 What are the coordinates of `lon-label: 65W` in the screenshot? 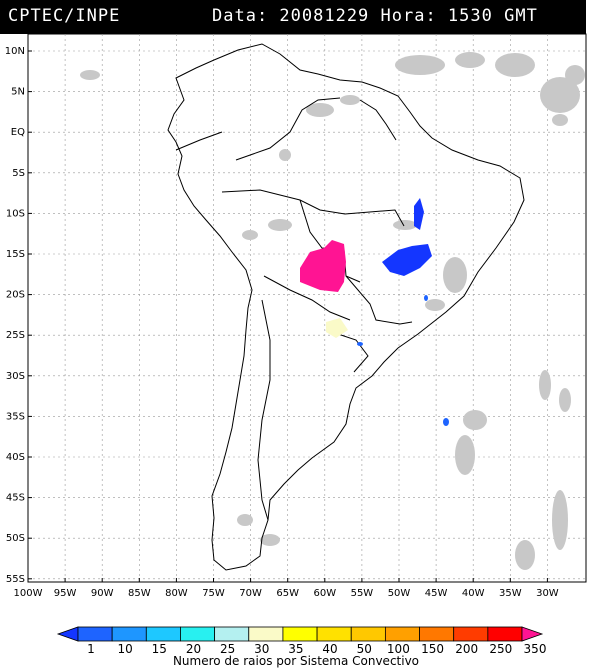 It's located at (287, 593).